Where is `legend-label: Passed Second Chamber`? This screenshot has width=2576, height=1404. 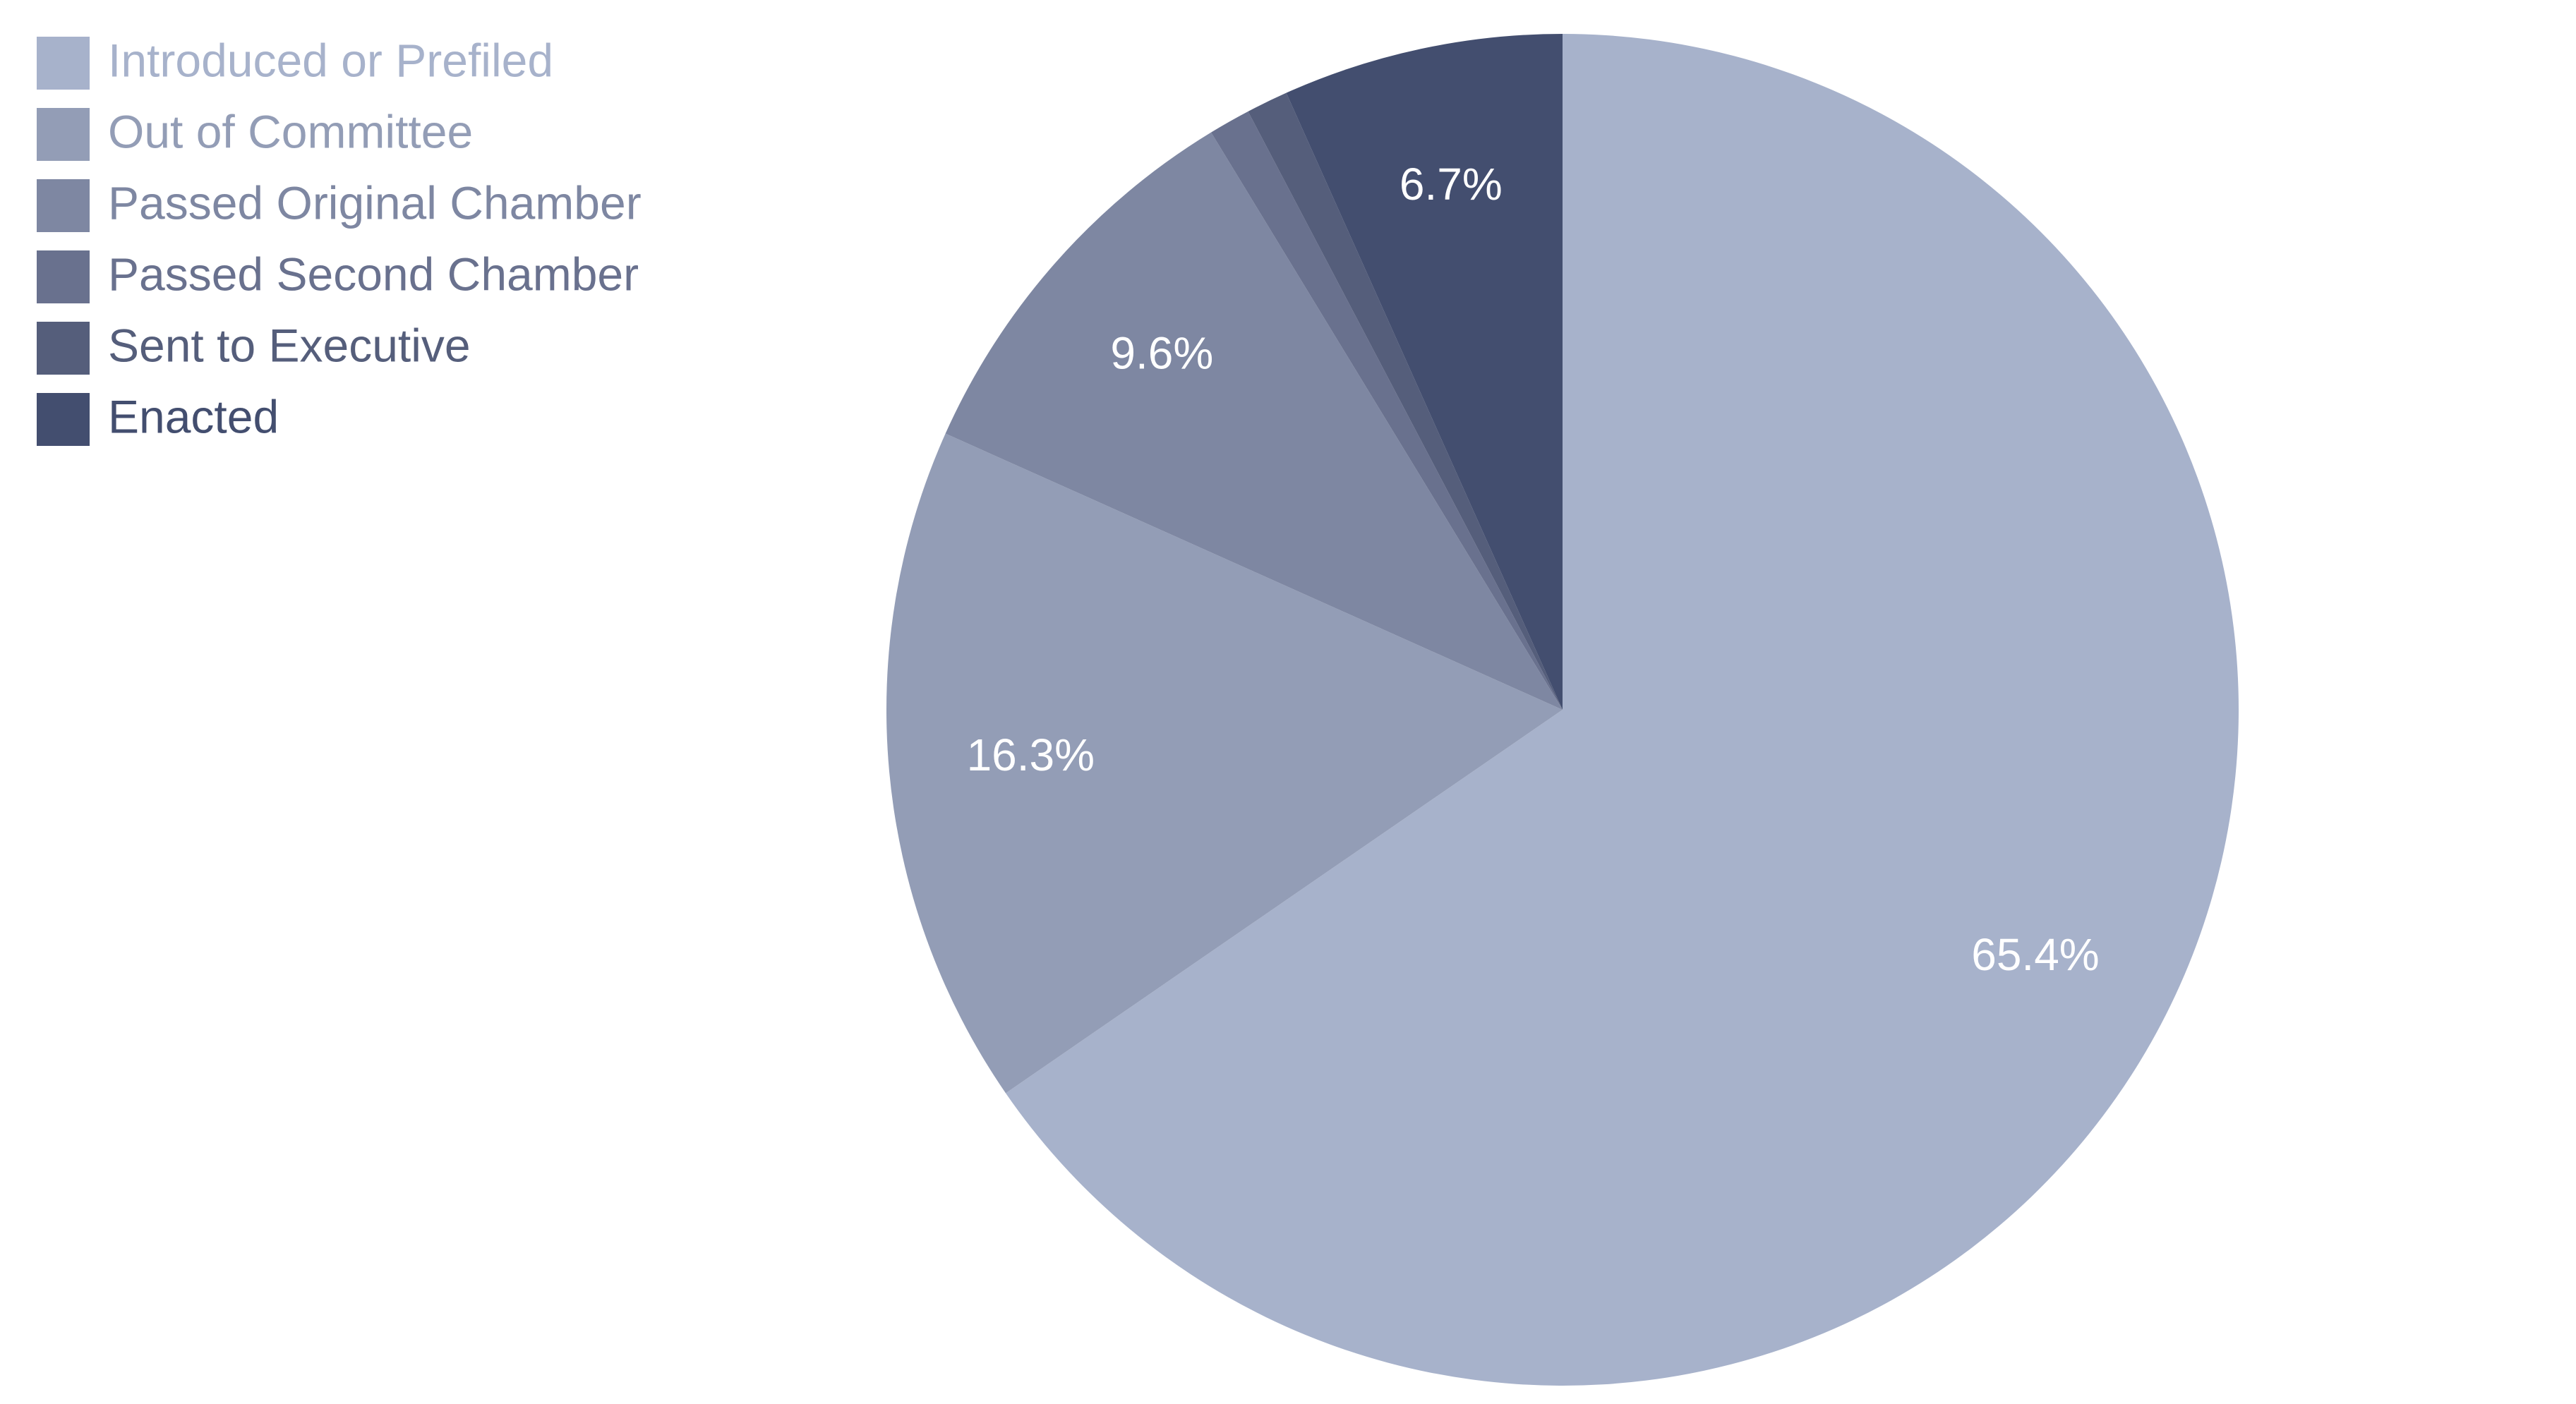 legend-label: Passed Second Chamber is located at coordinates (373, 274).